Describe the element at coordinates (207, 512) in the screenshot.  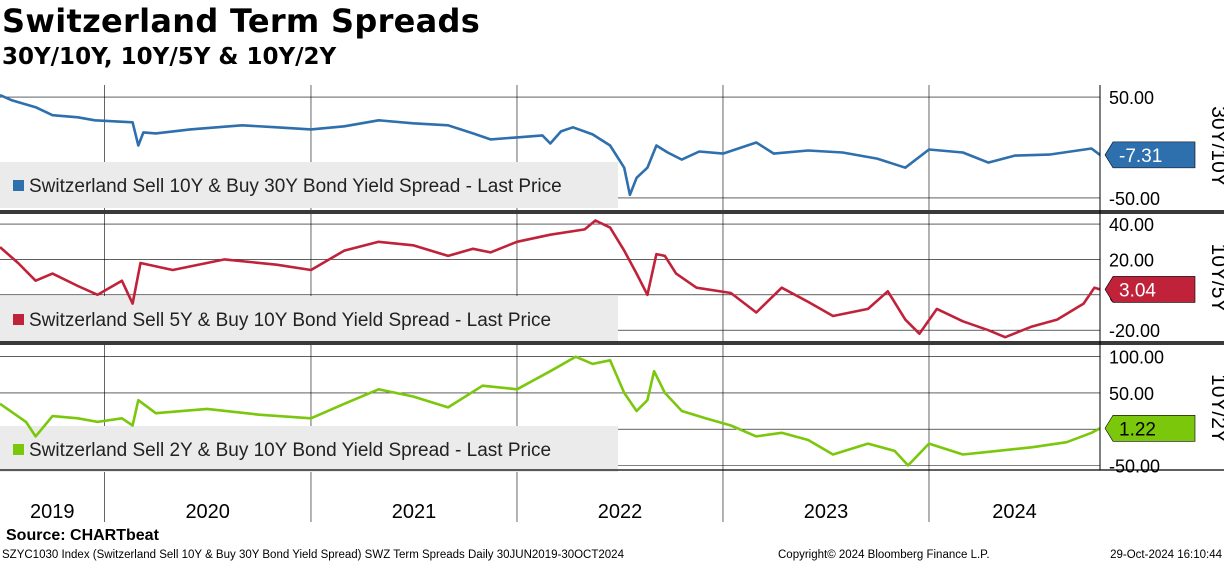
I see `x-tick-label: 2020` at that location.